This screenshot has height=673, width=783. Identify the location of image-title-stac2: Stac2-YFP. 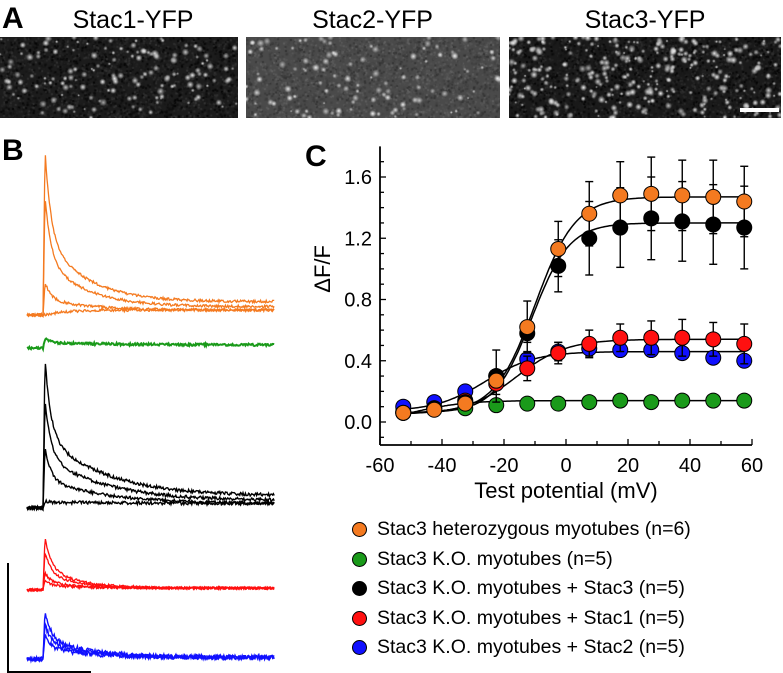
(372, 20).